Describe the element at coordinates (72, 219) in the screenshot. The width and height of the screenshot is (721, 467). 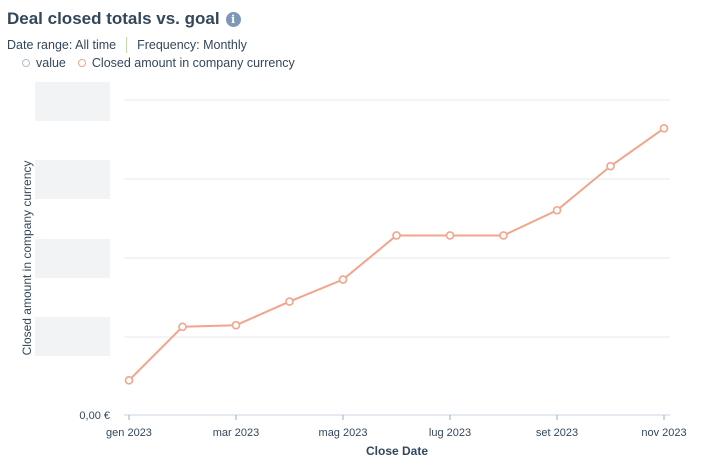
I see `redacted-y-labels` at that location.